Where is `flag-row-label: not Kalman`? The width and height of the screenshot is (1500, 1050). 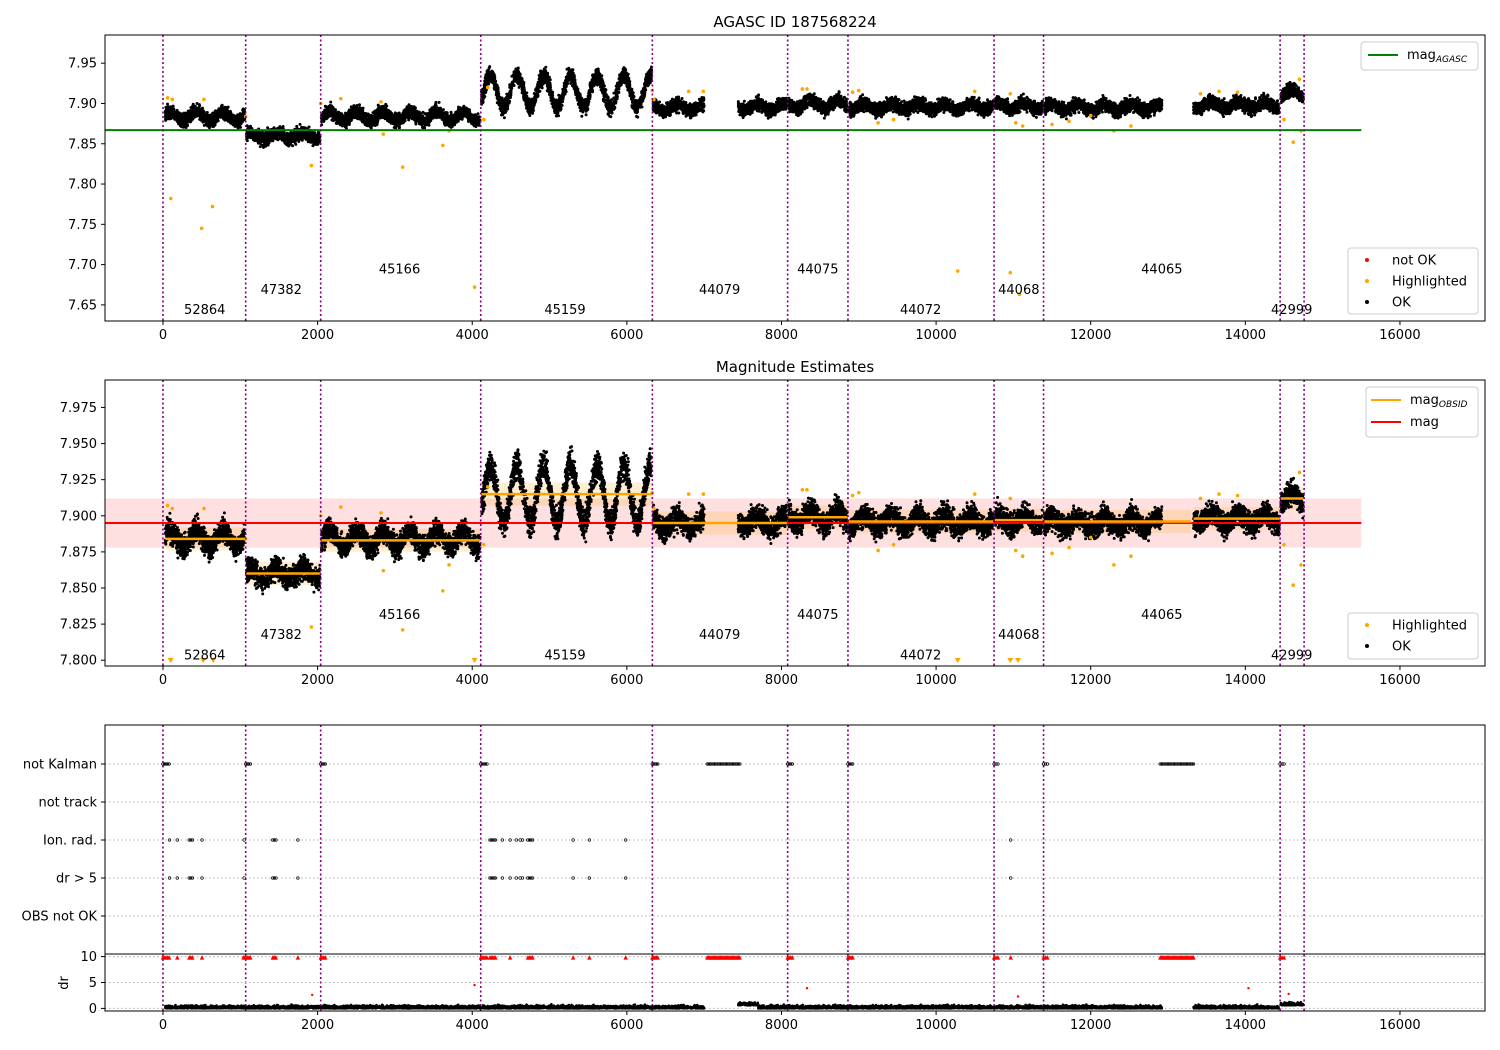 flag-row-label: not Kalman is located at coordinates (60, 765).